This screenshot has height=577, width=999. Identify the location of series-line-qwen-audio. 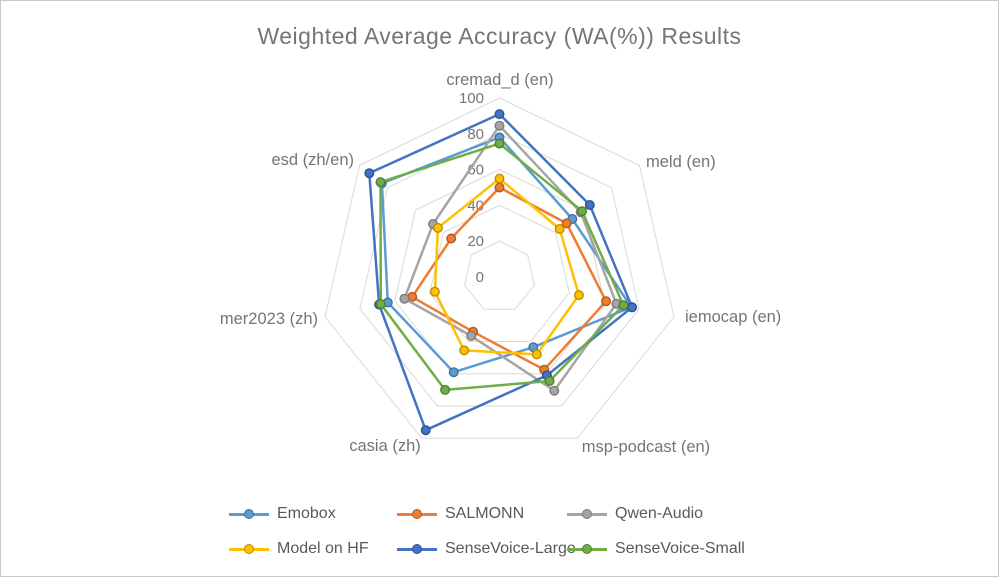
(510, 258).